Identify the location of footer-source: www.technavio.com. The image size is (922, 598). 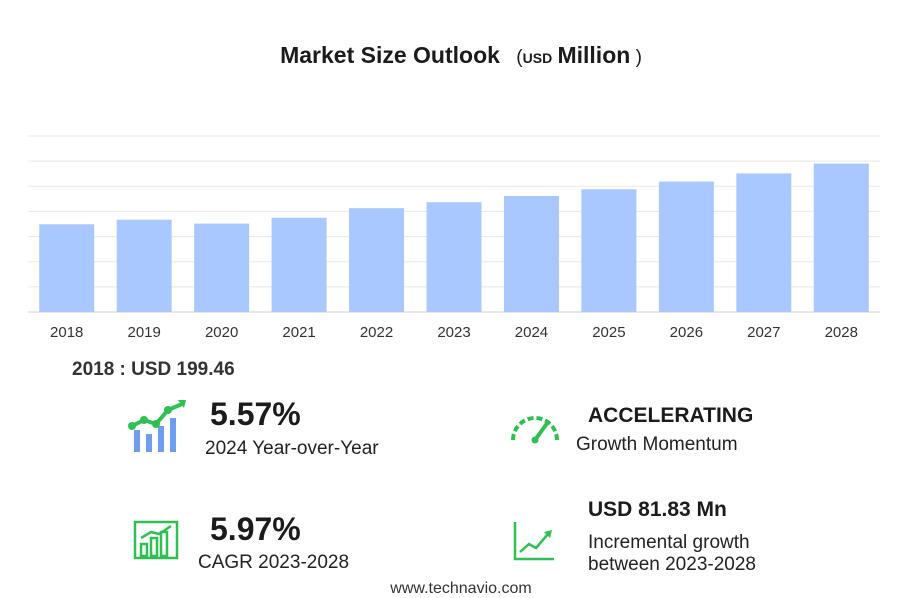
(461, 588).